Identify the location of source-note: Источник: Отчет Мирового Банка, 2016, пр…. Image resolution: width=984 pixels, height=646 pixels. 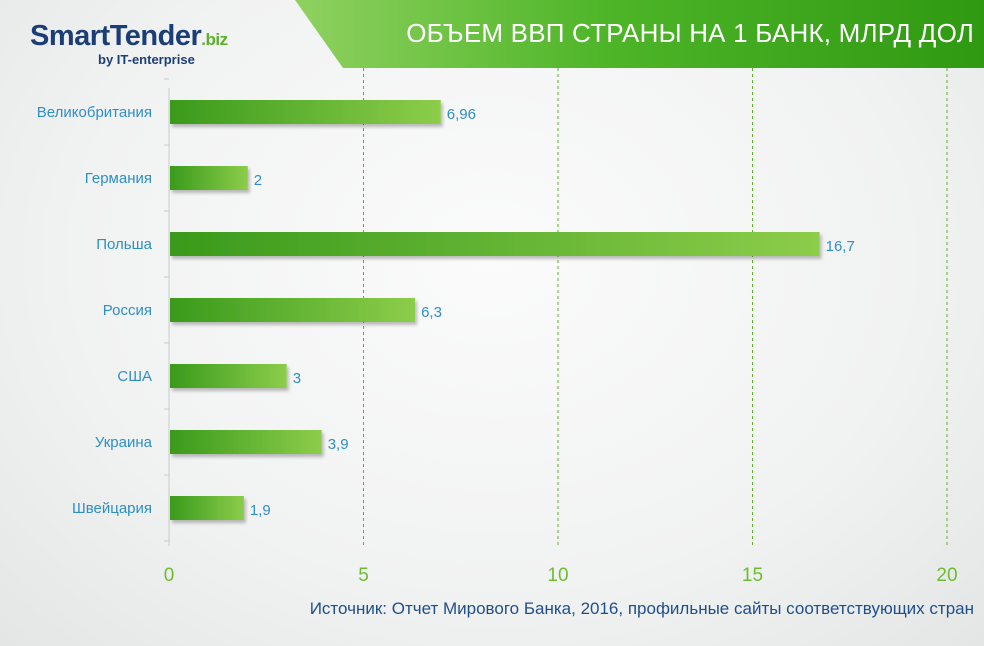
(641, 608).